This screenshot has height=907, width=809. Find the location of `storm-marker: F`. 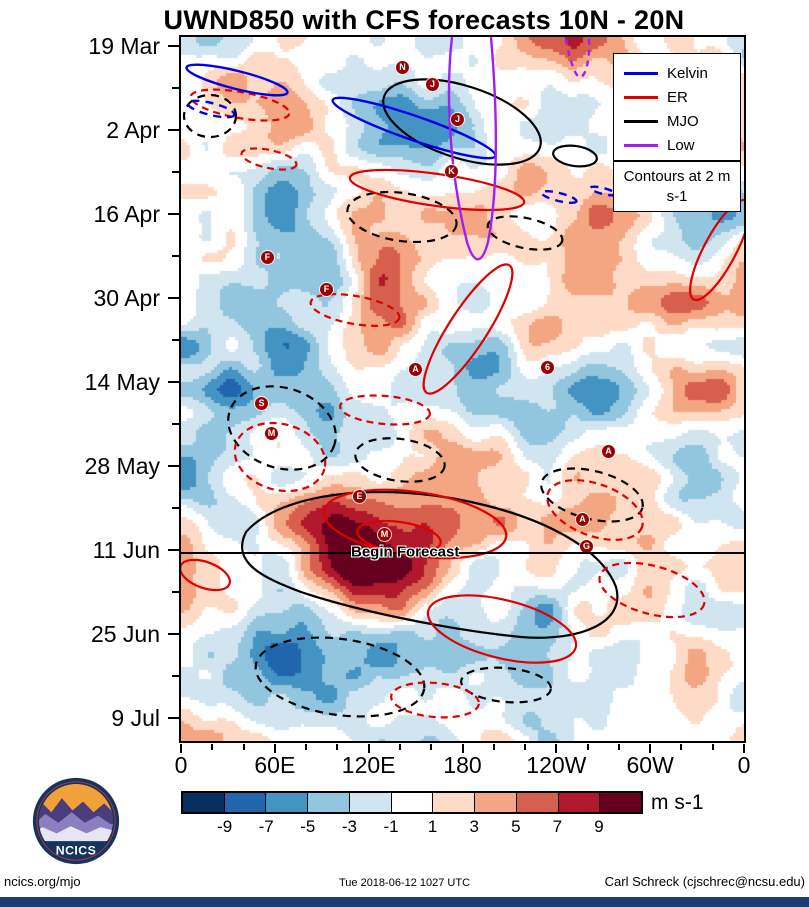

storm-marker: F is located at coordinates (326, 289).